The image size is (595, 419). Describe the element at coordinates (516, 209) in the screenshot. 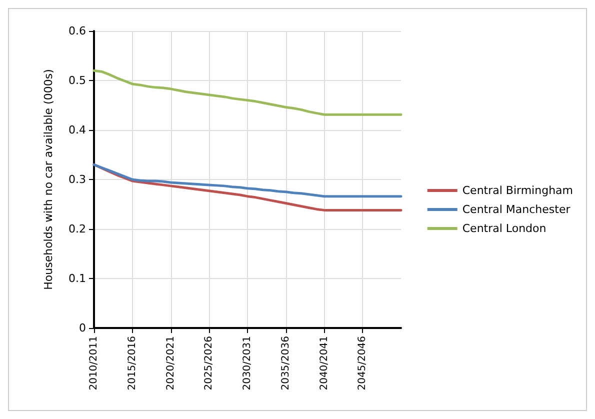

I see `legend-label: Central Manchester` at that location.